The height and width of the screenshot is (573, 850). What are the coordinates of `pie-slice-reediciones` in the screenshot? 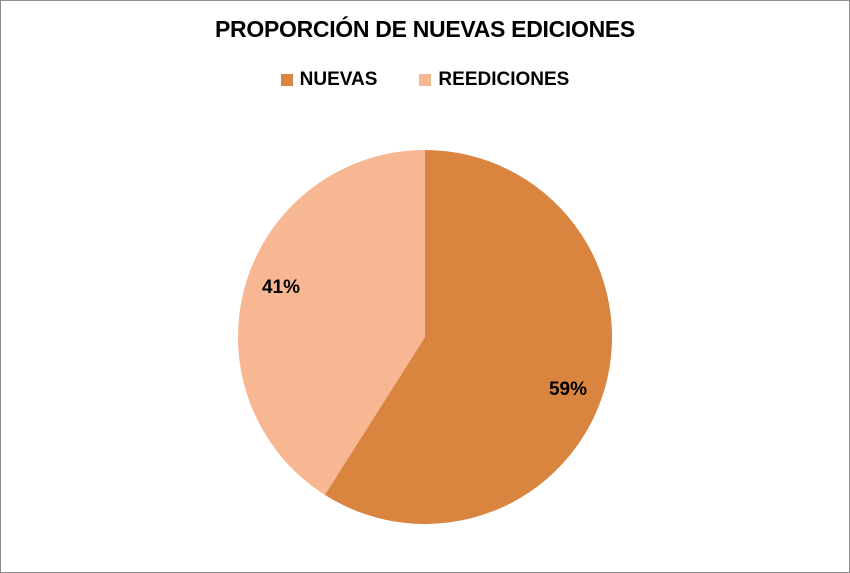 It's located at (331, 322).